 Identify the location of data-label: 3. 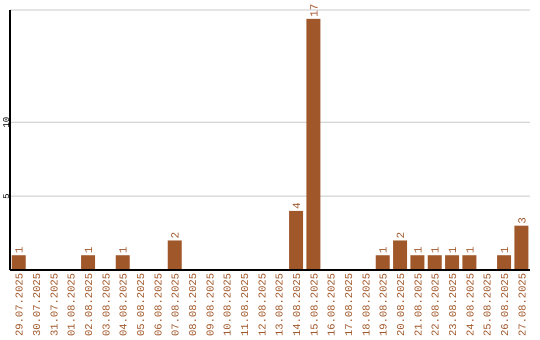
(523, 220).